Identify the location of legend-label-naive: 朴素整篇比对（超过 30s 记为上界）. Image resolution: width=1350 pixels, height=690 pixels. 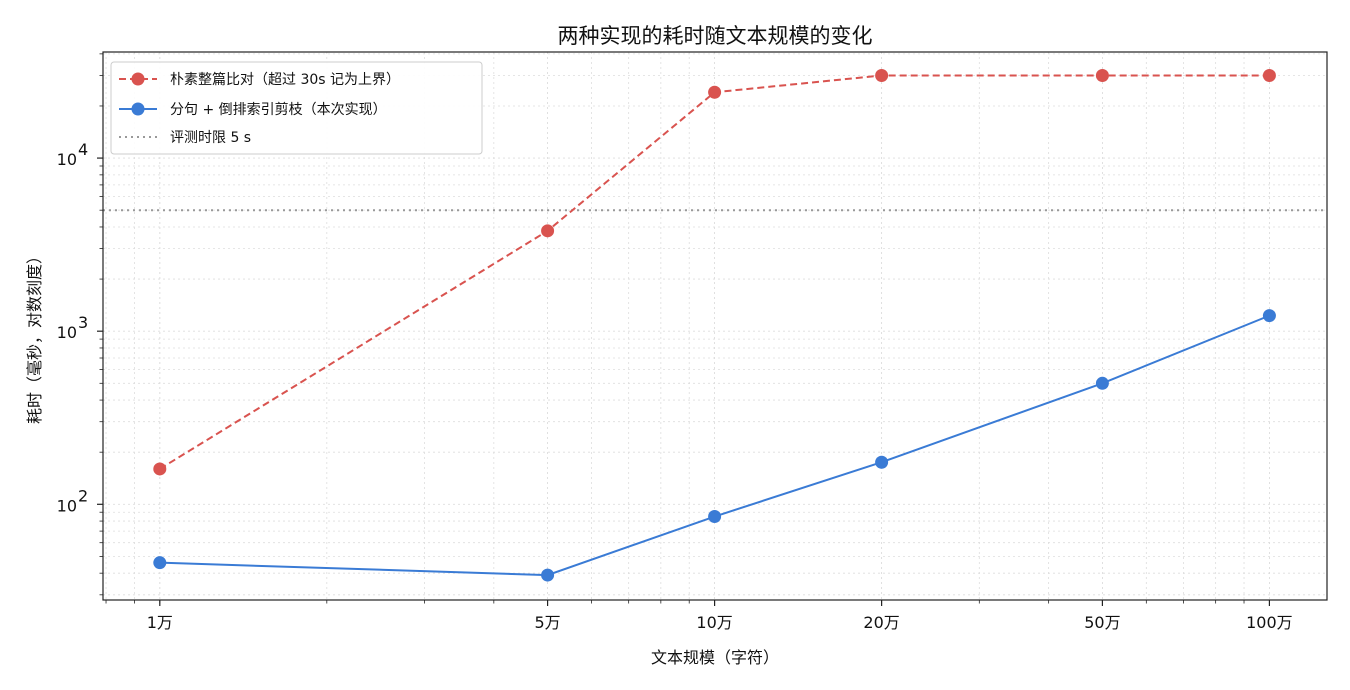
(285, 80).